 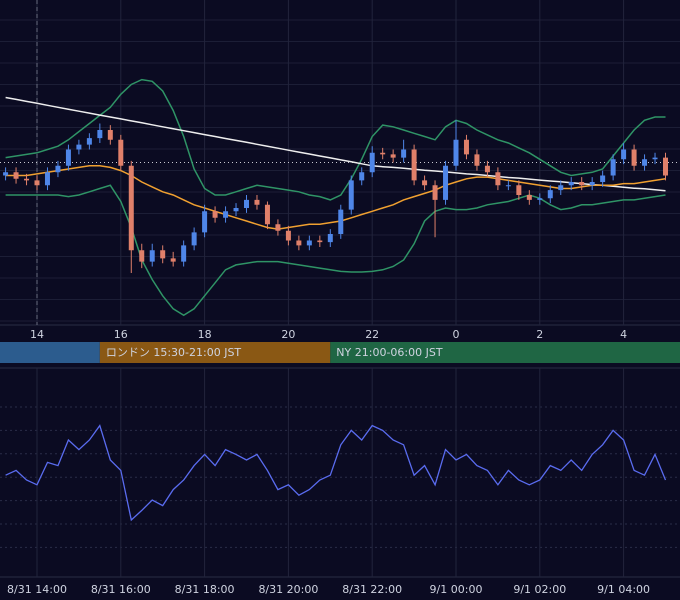 I want to click on x-tick-label: 20, so click(x=288, y=334).